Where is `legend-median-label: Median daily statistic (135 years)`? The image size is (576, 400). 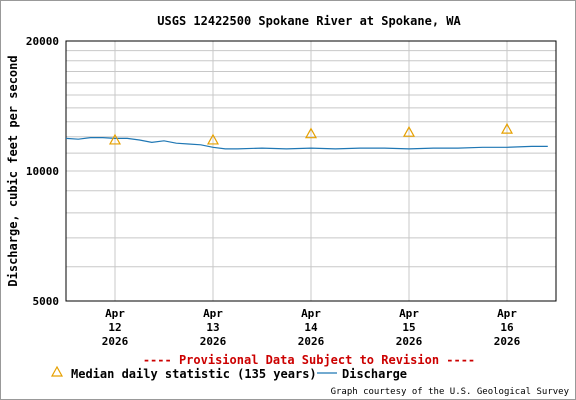 legend-median-label: Median daily statistic (135 years) is located at coordinates (194, 374).